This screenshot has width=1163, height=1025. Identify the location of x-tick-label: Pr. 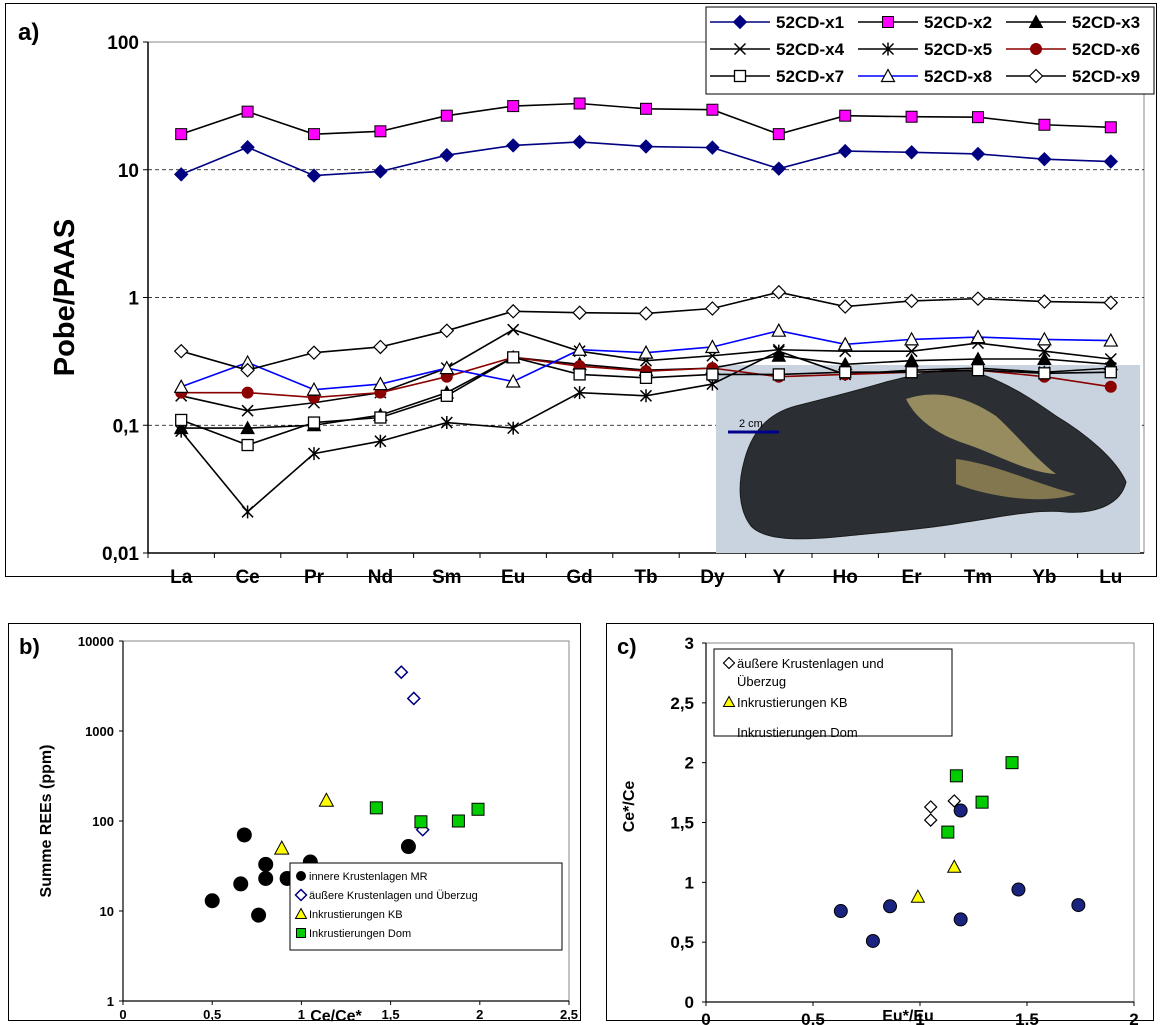
(314, 577).